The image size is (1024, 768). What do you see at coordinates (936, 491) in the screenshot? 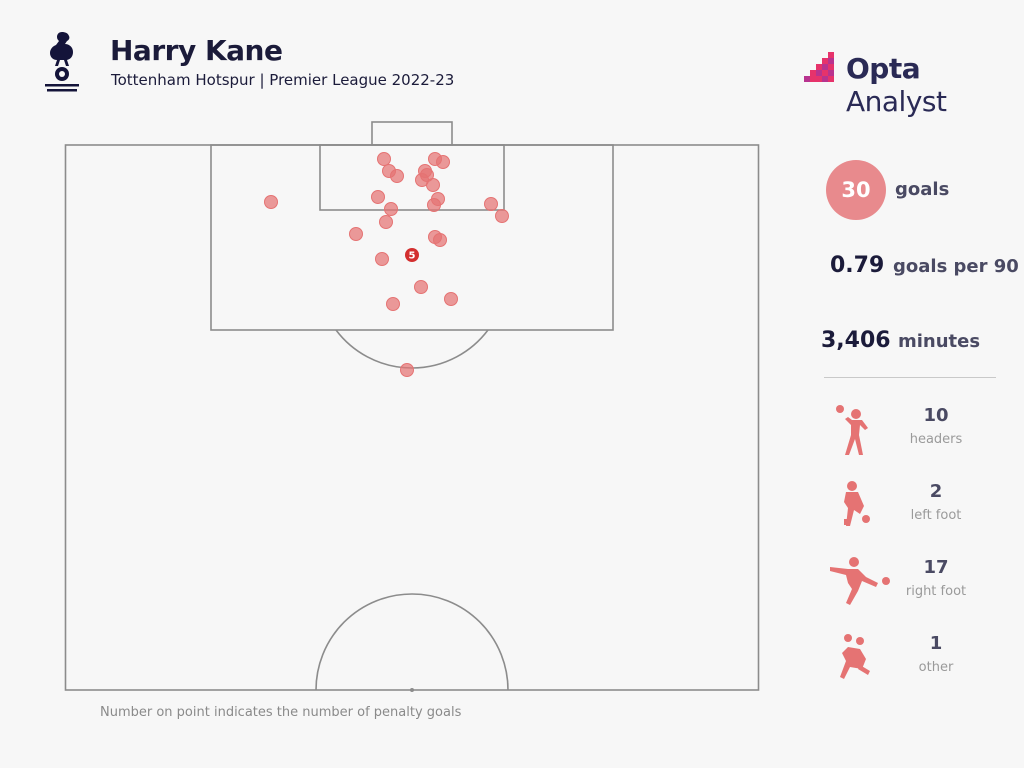
I see `left-foot-count: 2` at bounding box center [936, 491].